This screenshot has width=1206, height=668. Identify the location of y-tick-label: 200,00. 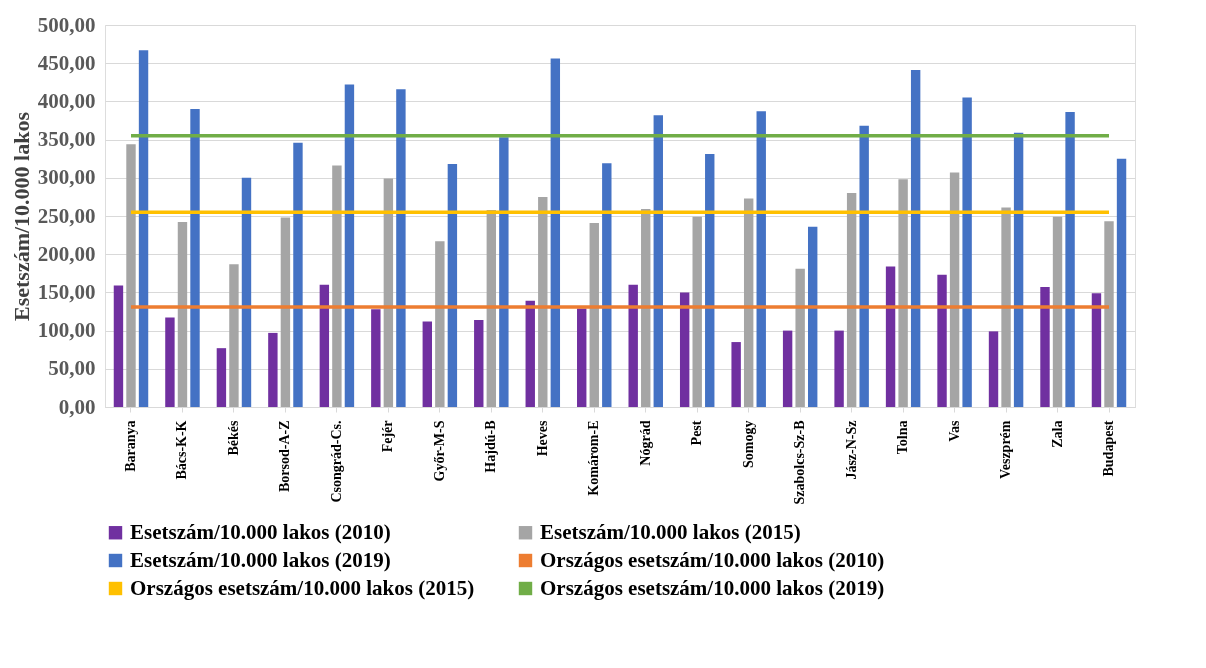
(66, 253).